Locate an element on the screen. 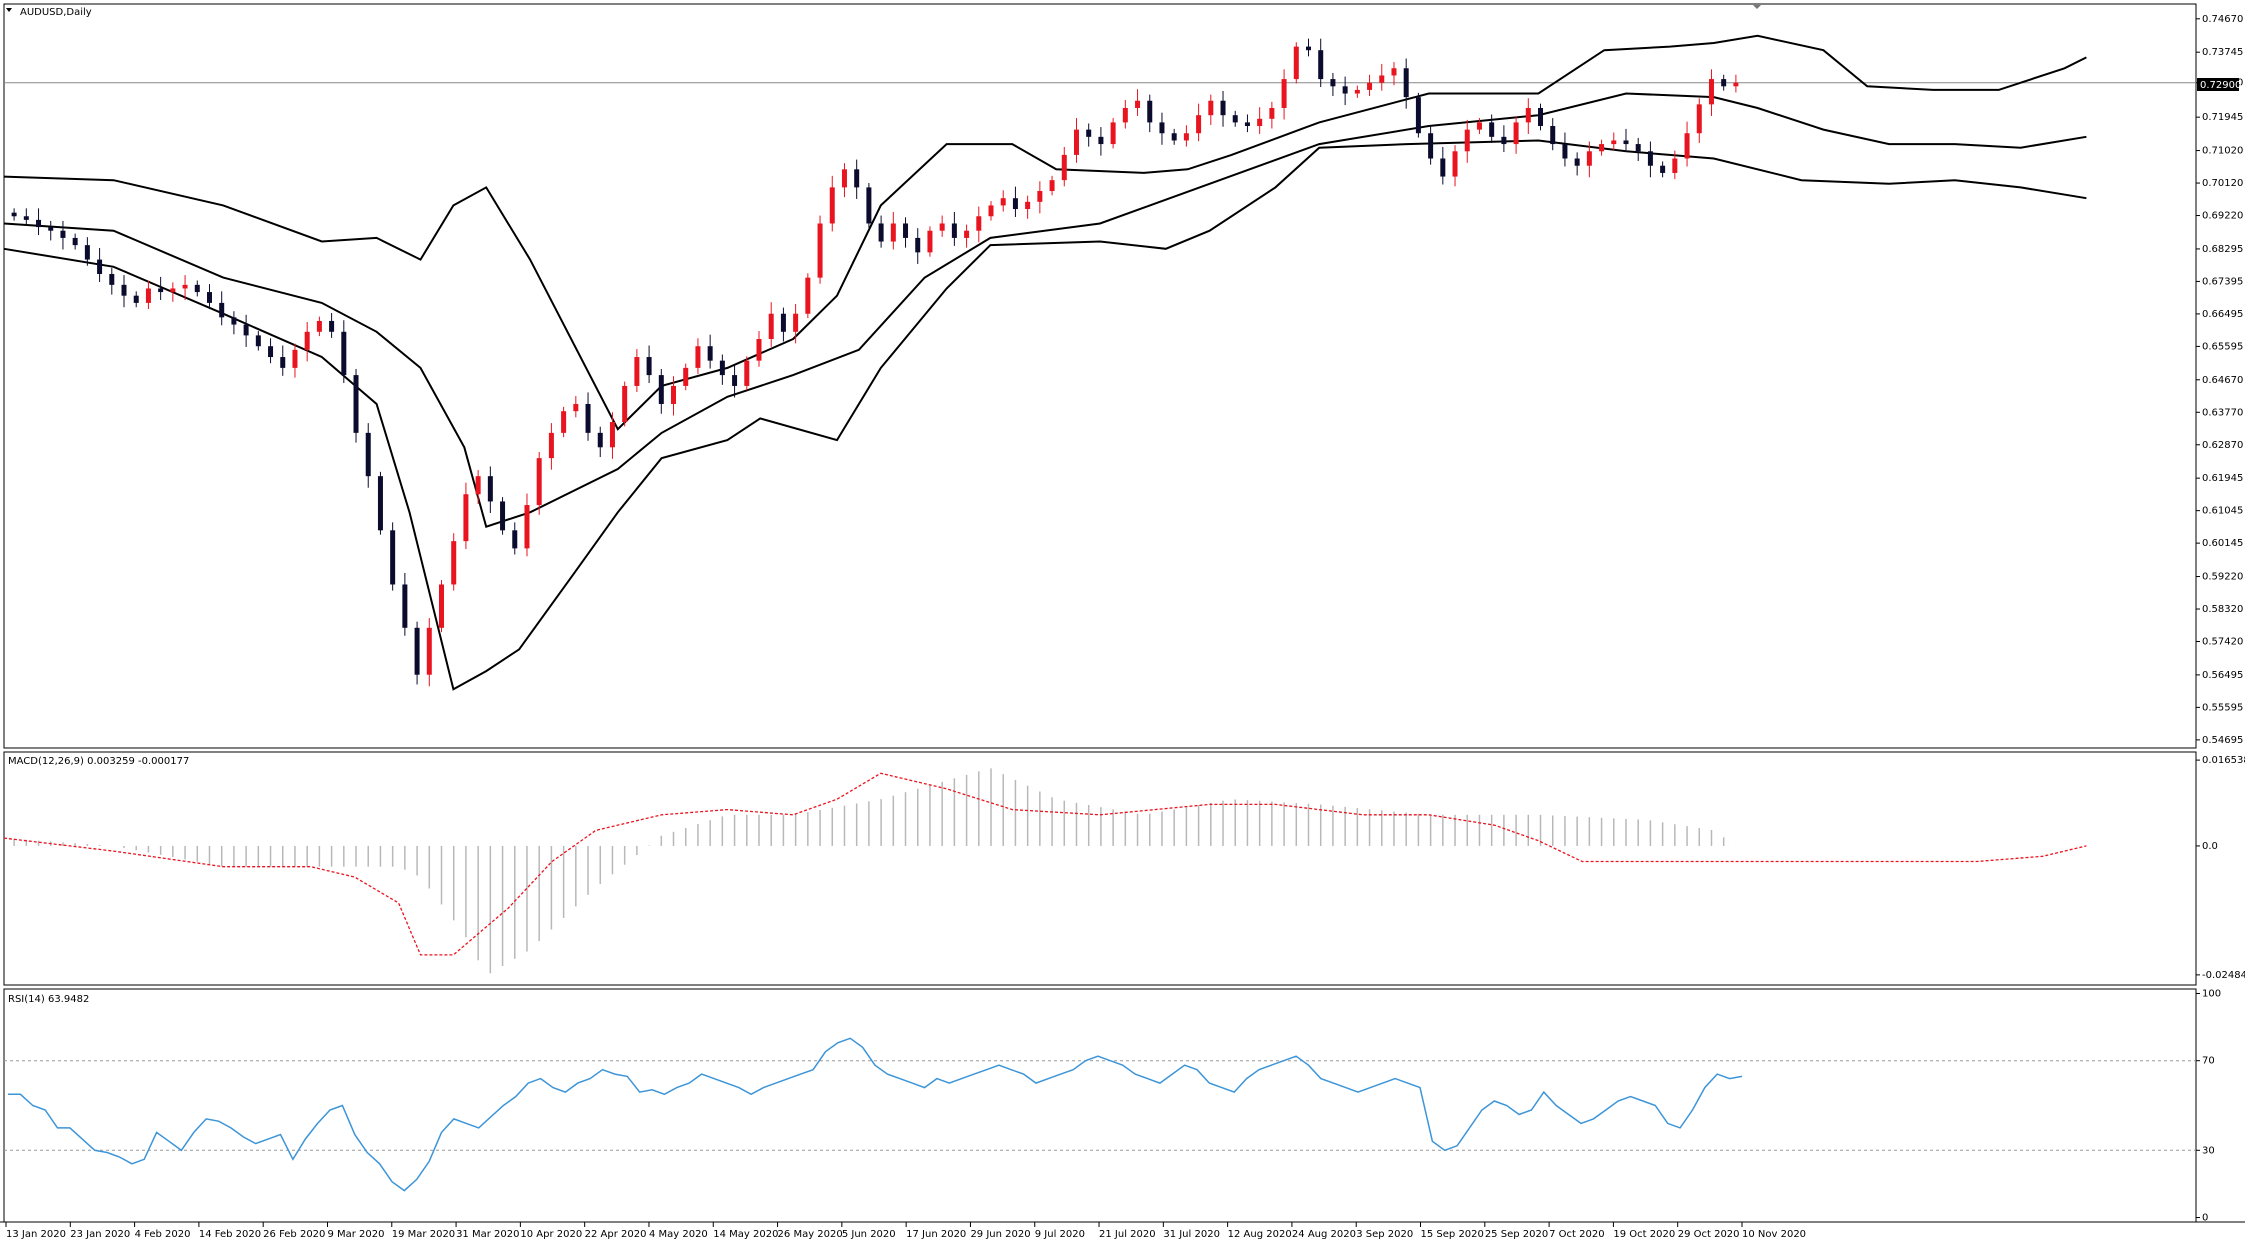  time-tick-label: 31 Mar 2020 is located at coordinates (487, 1234).